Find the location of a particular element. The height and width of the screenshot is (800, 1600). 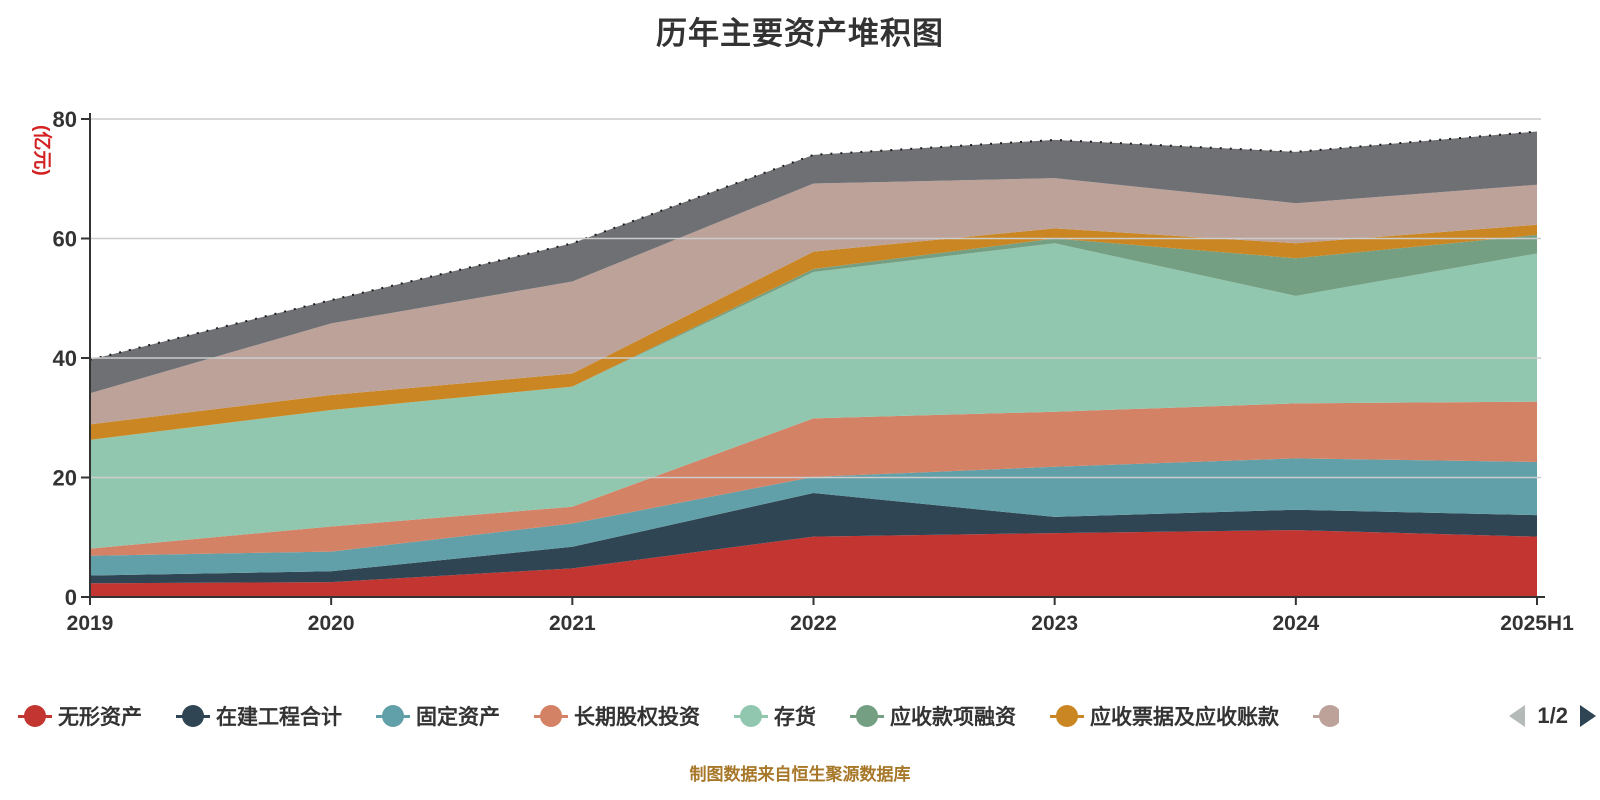

legend-label: 在建工程合计 is located at coordinates (279, 717).